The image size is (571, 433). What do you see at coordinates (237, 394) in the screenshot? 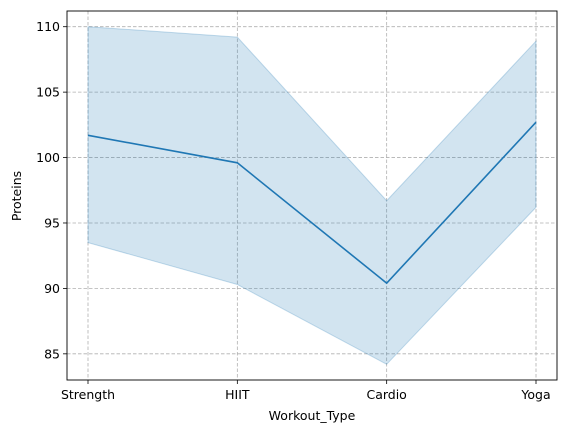
I see `x-tick-label: HIIT` at bounding box center [237, 394].